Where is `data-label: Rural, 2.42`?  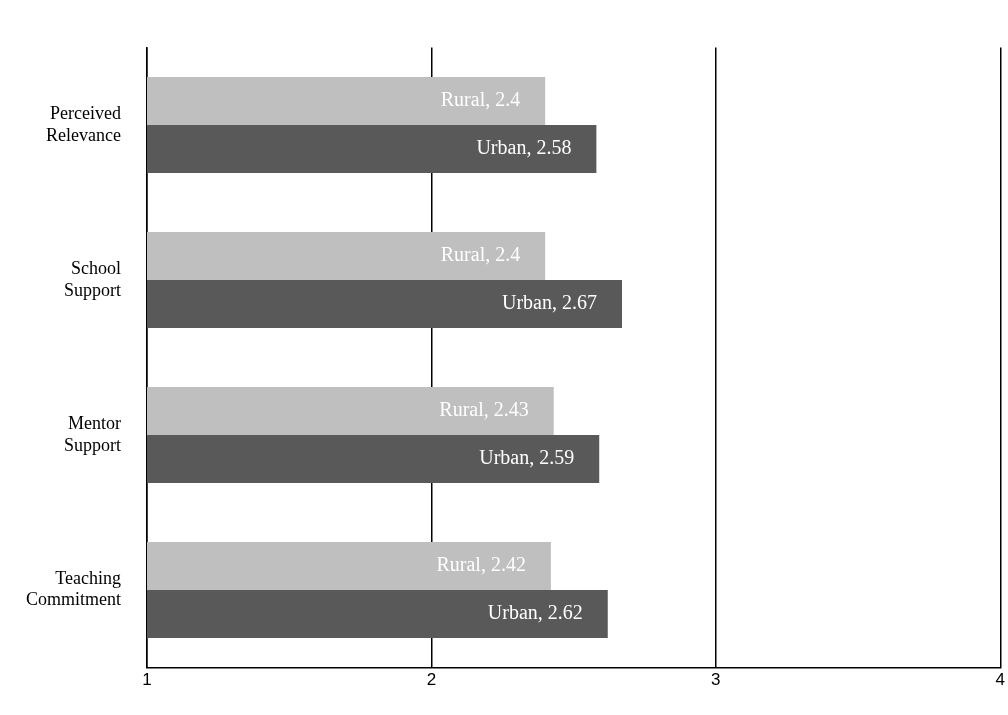
data-label: Rural, 2.42 is located at coordinates (481, 564).